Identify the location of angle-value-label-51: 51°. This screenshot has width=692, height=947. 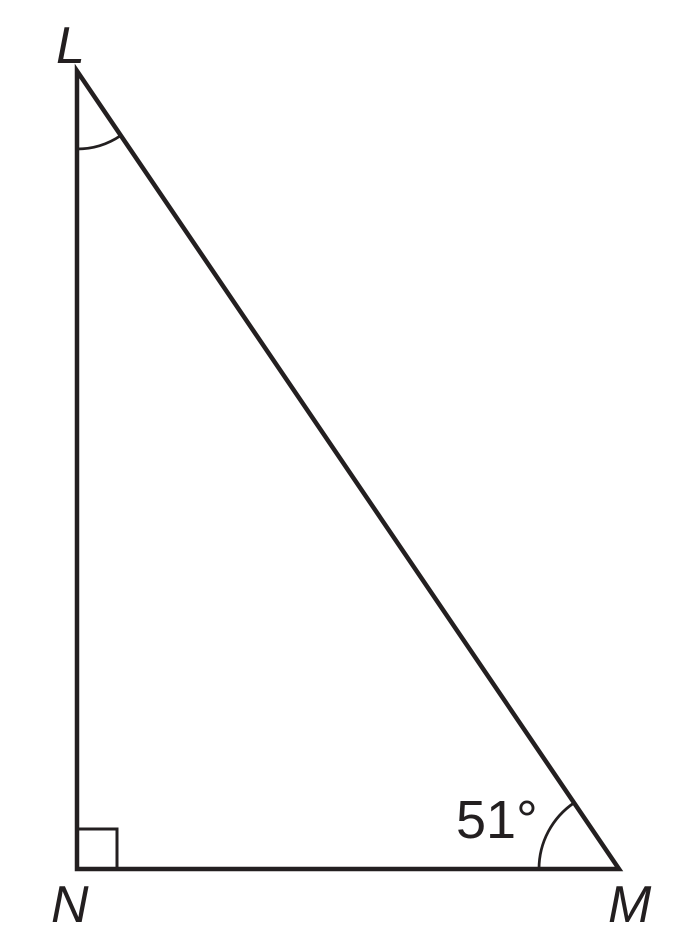
(497, 820).